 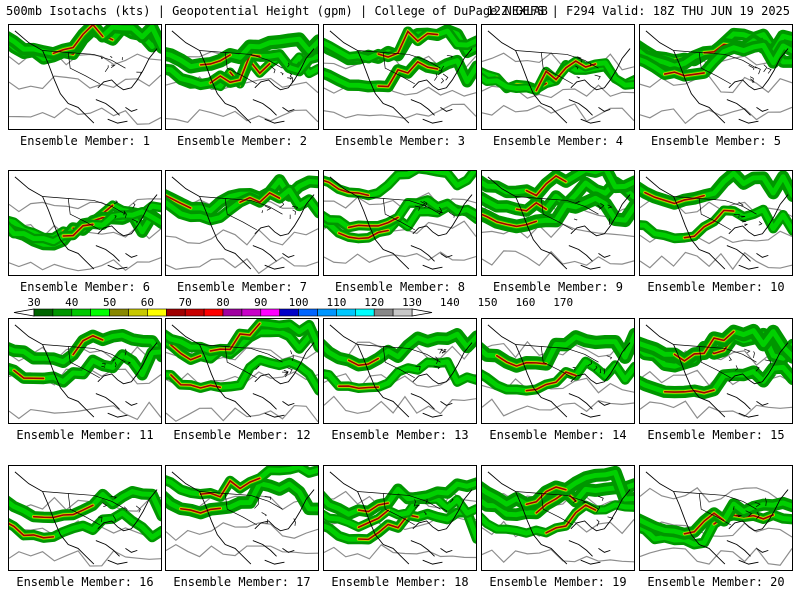 I want to click on ensemble-member-label: Ensemble Member: 4, so click(x=558, y=141).